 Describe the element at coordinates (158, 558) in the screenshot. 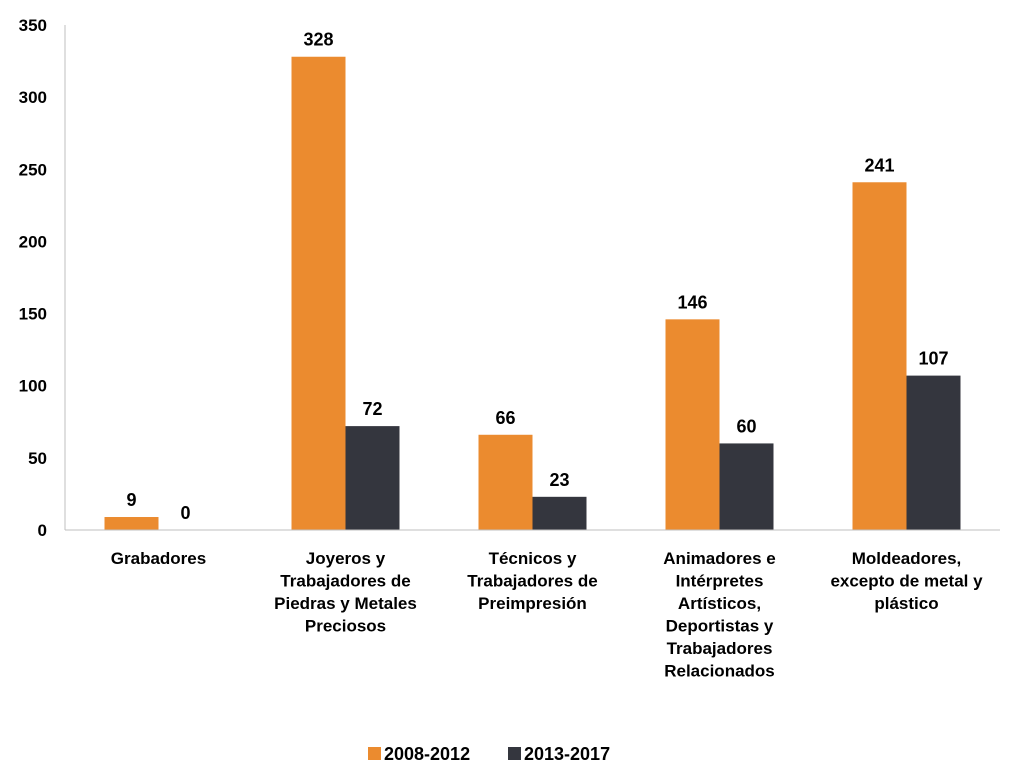

I see `category-label: Grabadores` at that location.